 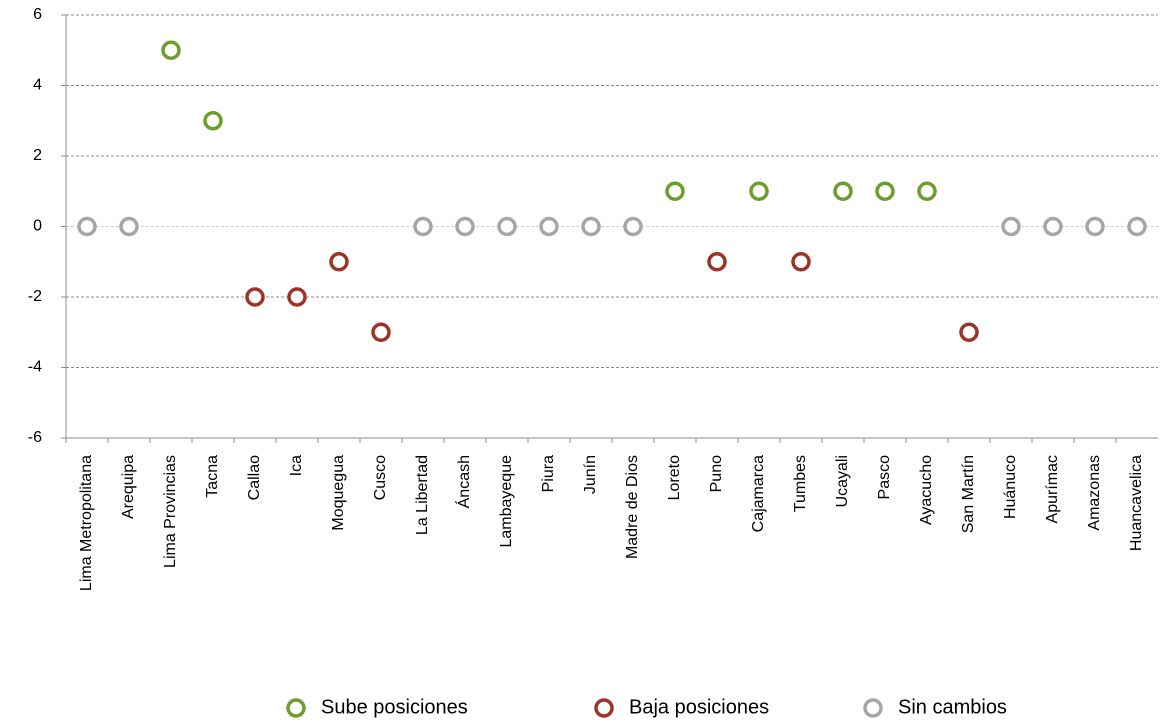 I want to click on legend-label: Sube posiciones, so click(x=394, y=707).